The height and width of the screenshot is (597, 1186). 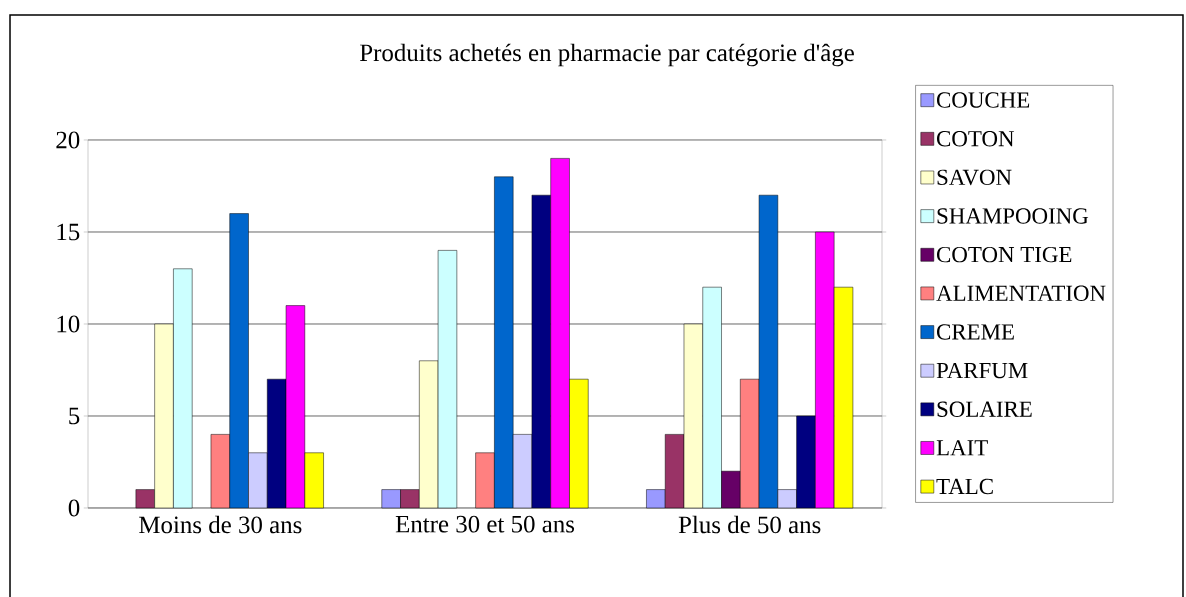 I want to click on legend-label: PARFUM, so click(x=982, y=370).